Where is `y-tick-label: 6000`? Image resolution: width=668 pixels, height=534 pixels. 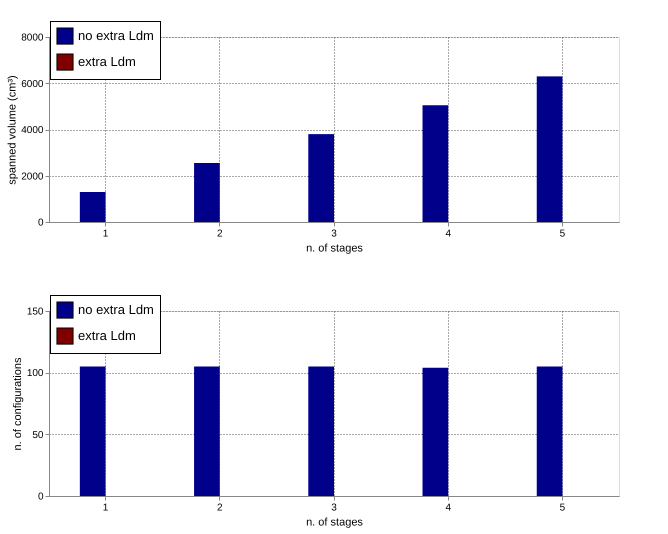 y-tick-label: 6000 is located at coordinates (32, 84).